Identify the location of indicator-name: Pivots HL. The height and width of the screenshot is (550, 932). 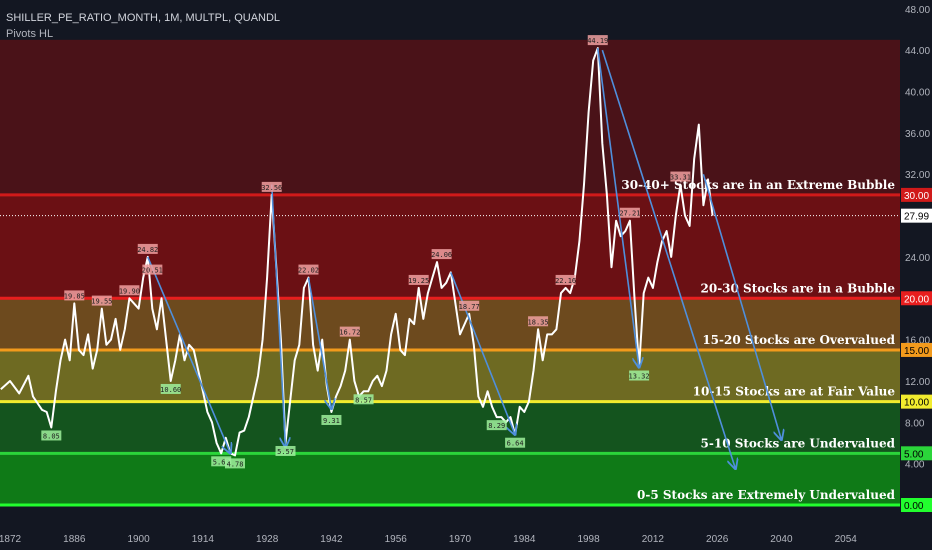
(30, 34).